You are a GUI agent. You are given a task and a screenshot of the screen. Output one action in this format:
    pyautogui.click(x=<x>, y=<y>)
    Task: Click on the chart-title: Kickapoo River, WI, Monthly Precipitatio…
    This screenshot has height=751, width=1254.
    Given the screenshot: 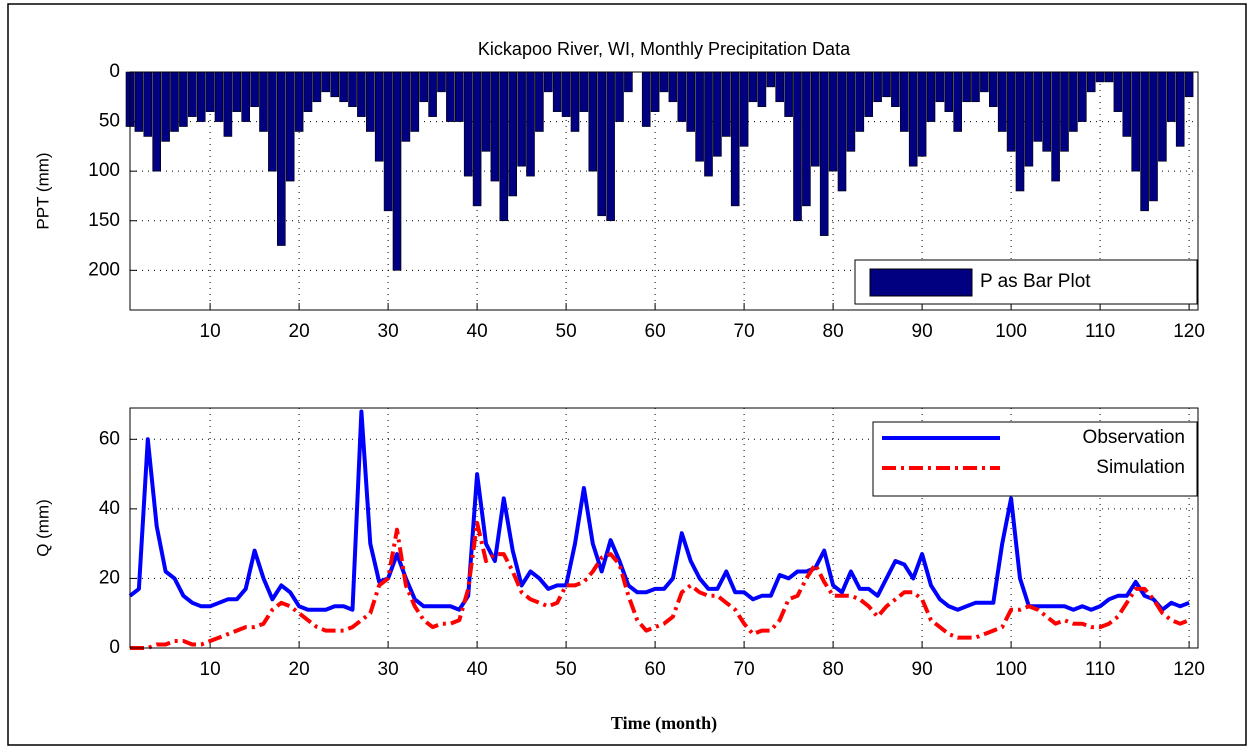 What is the action you would take?
    pyautogui.click(x=664, y=49)
    